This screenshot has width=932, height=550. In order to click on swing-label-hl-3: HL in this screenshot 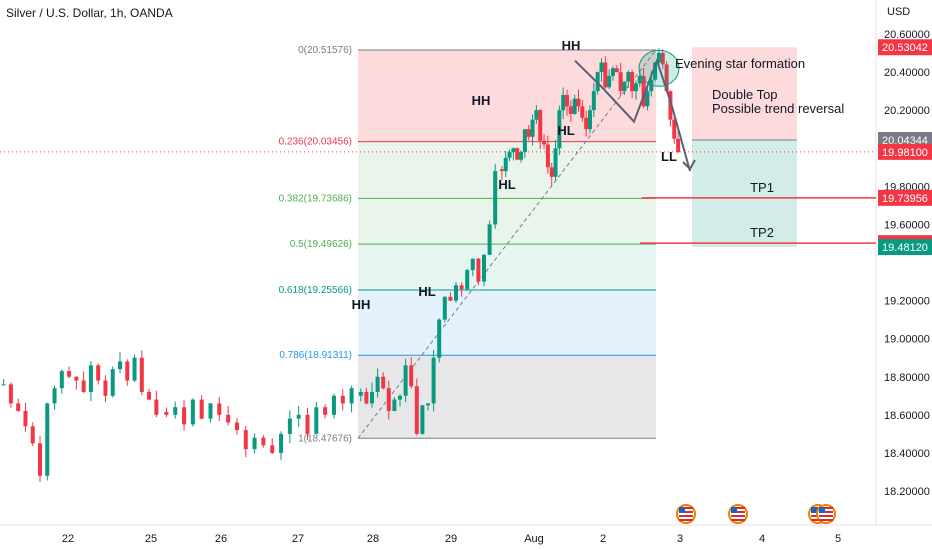, I will do `click(565, 130)`.